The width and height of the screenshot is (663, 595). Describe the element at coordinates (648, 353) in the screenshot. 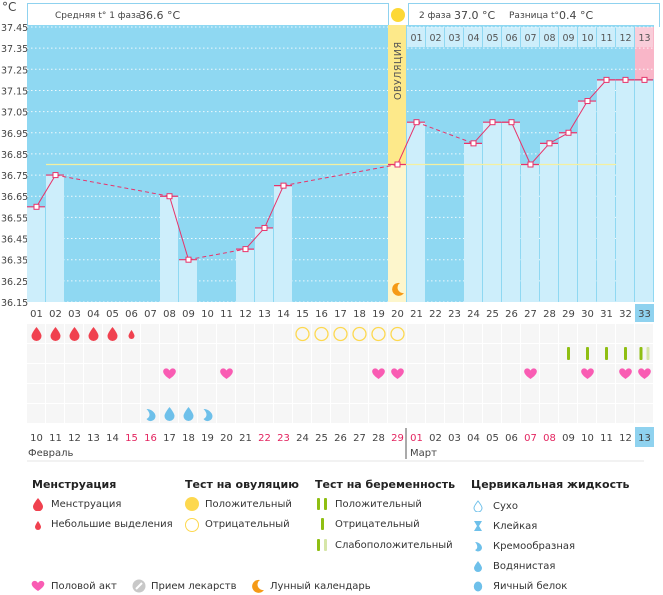

I see `pregnancy-test-faint-icon-bar` at that location.